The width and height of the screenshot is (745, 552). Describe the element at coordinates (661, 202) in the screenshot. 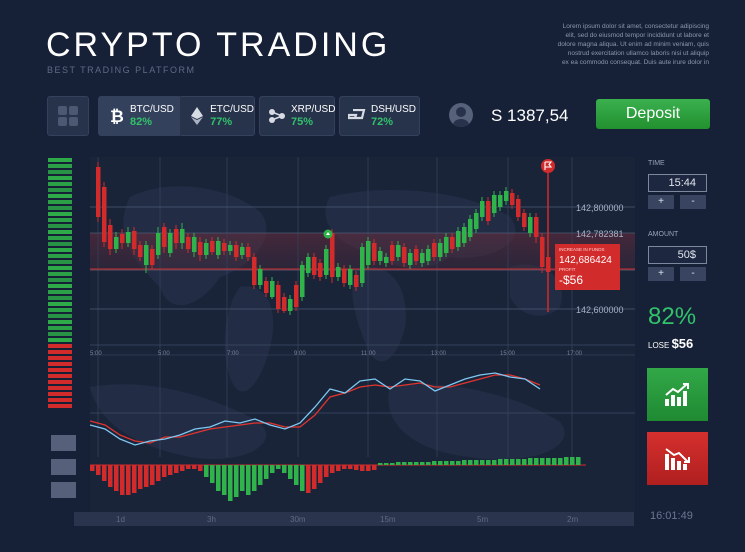

I see `time-plus-button: +` at that location.